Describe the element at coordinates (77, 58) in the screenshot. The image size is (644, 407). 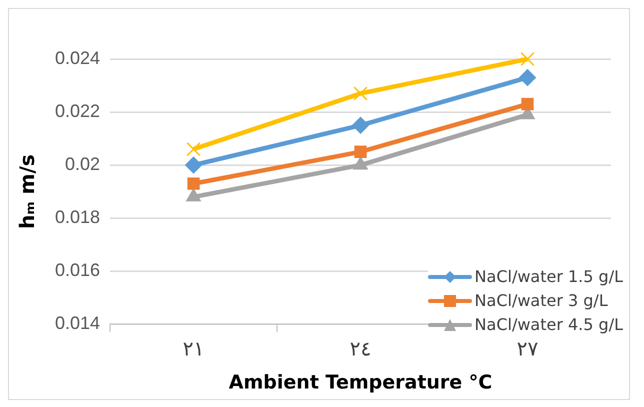
I see `y-tick-label: 0.024` at that location.